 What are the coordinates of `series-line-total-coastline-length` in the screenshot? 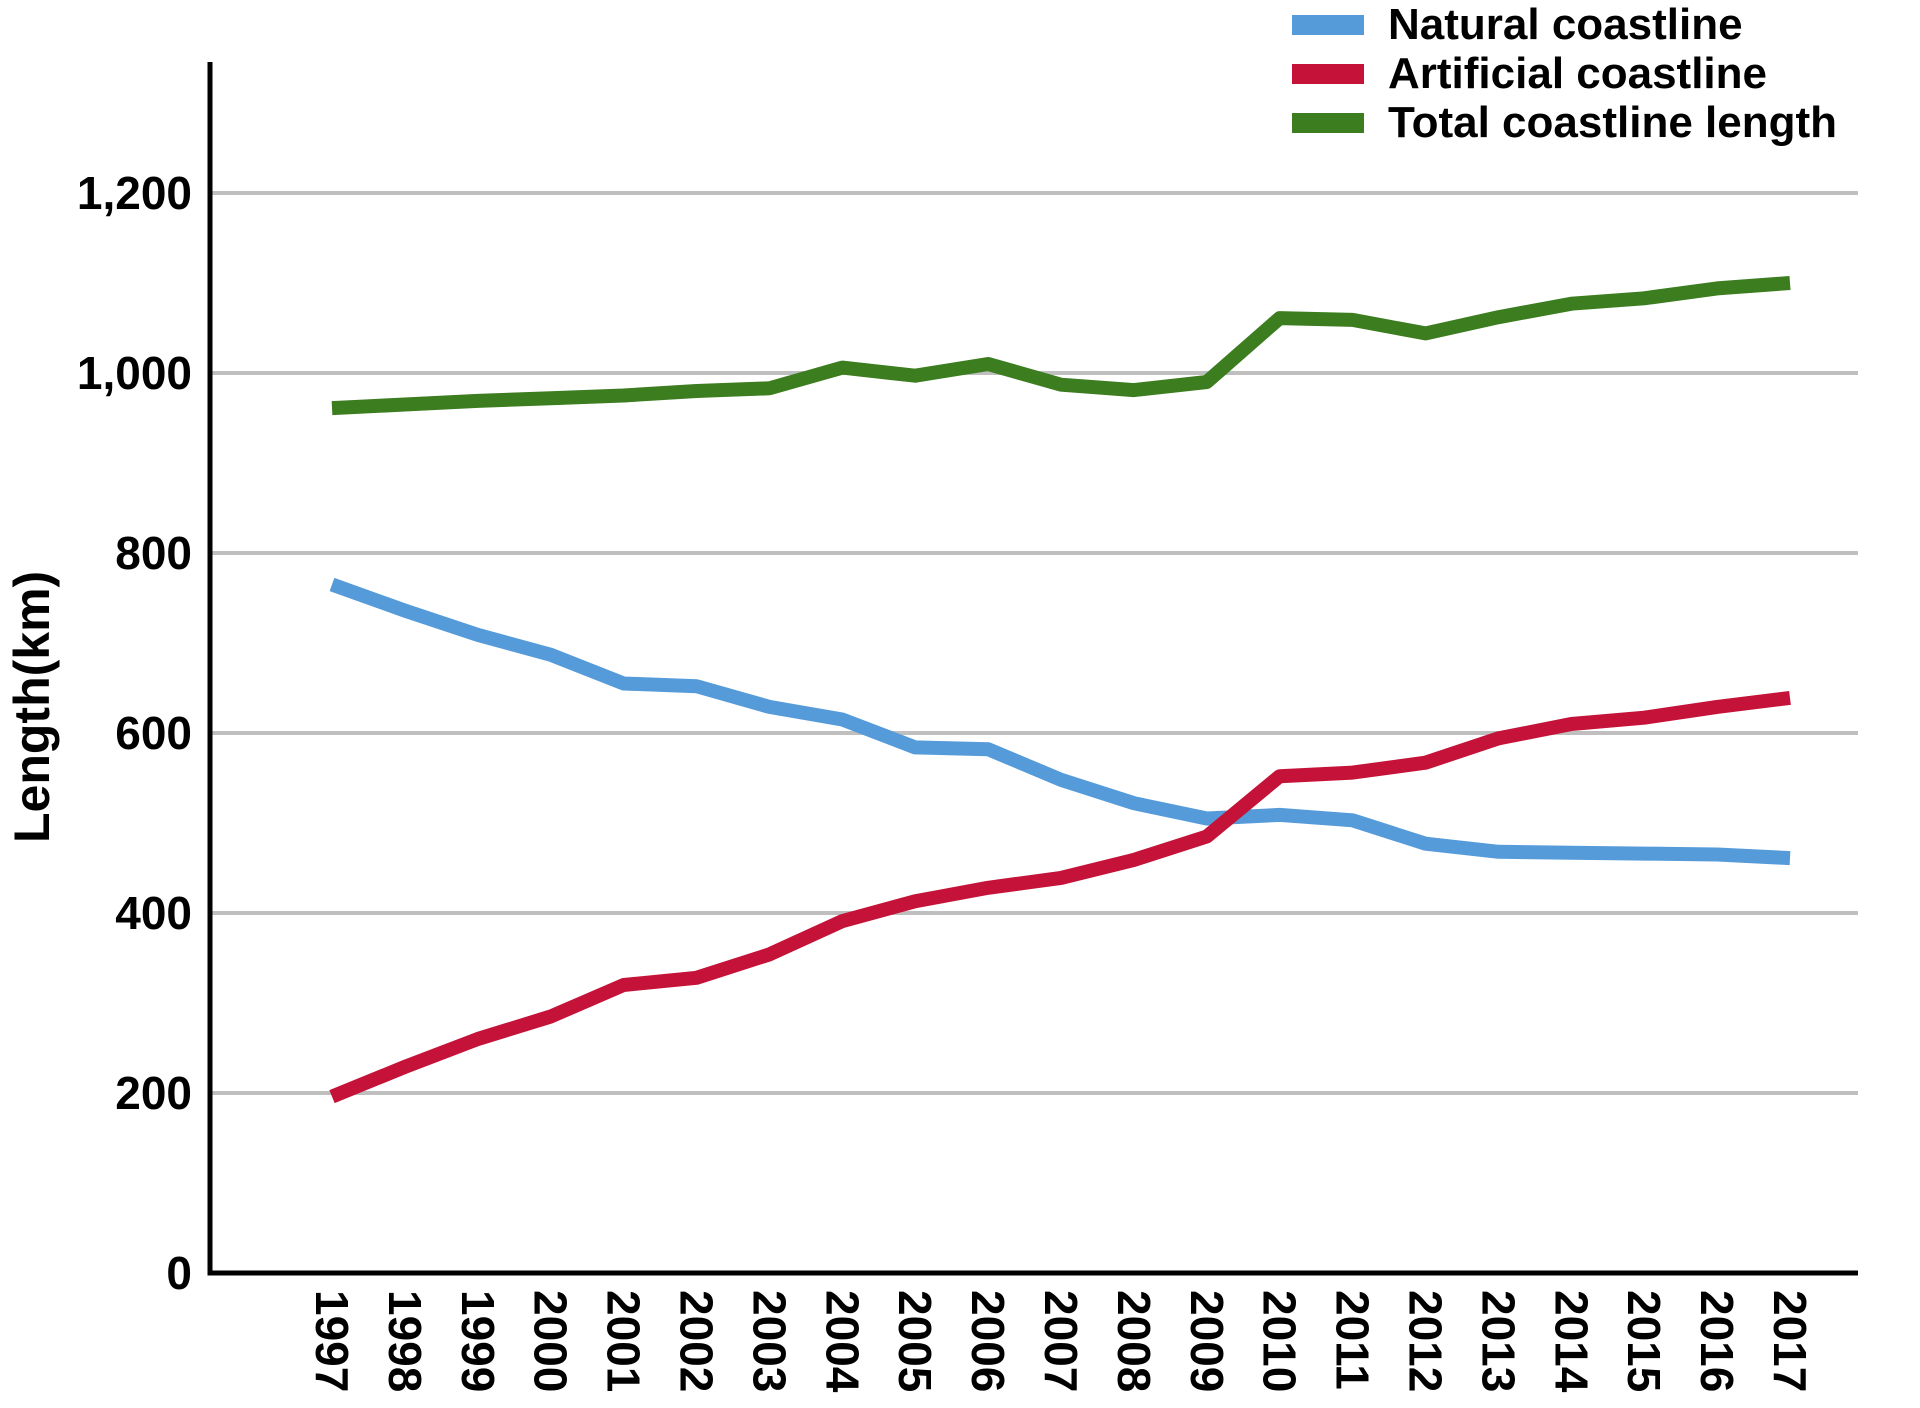 It's located at (1061, 346).